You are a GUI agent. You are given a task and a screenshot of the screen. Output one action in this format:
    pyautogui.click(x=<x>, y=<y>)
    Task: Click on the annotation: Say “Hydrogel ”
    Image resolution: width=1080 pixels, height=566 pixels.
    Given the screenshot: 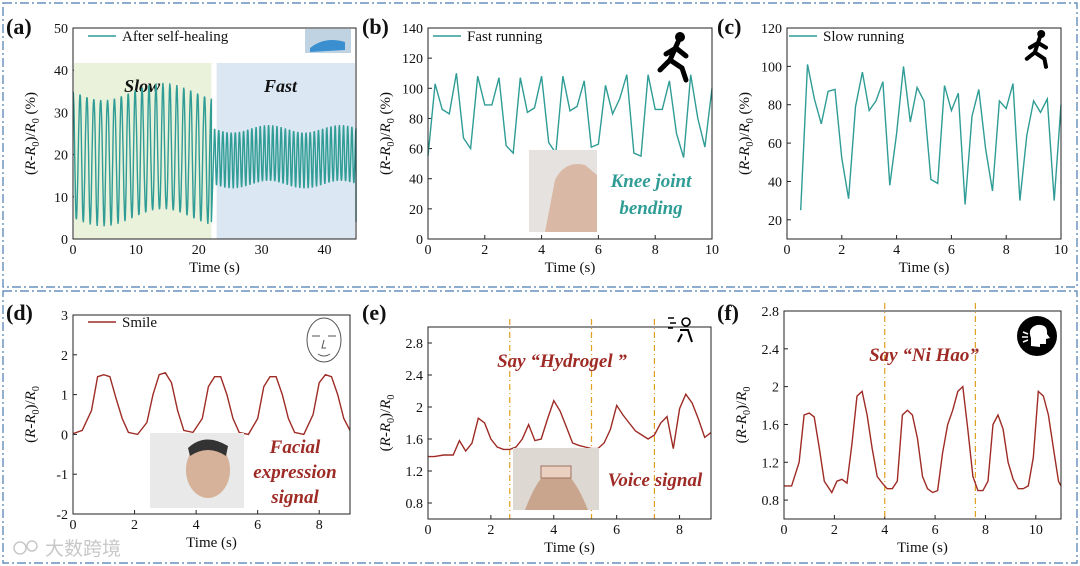 What is the action you would take?
    pyautogui.click(x=562, y=361)
    